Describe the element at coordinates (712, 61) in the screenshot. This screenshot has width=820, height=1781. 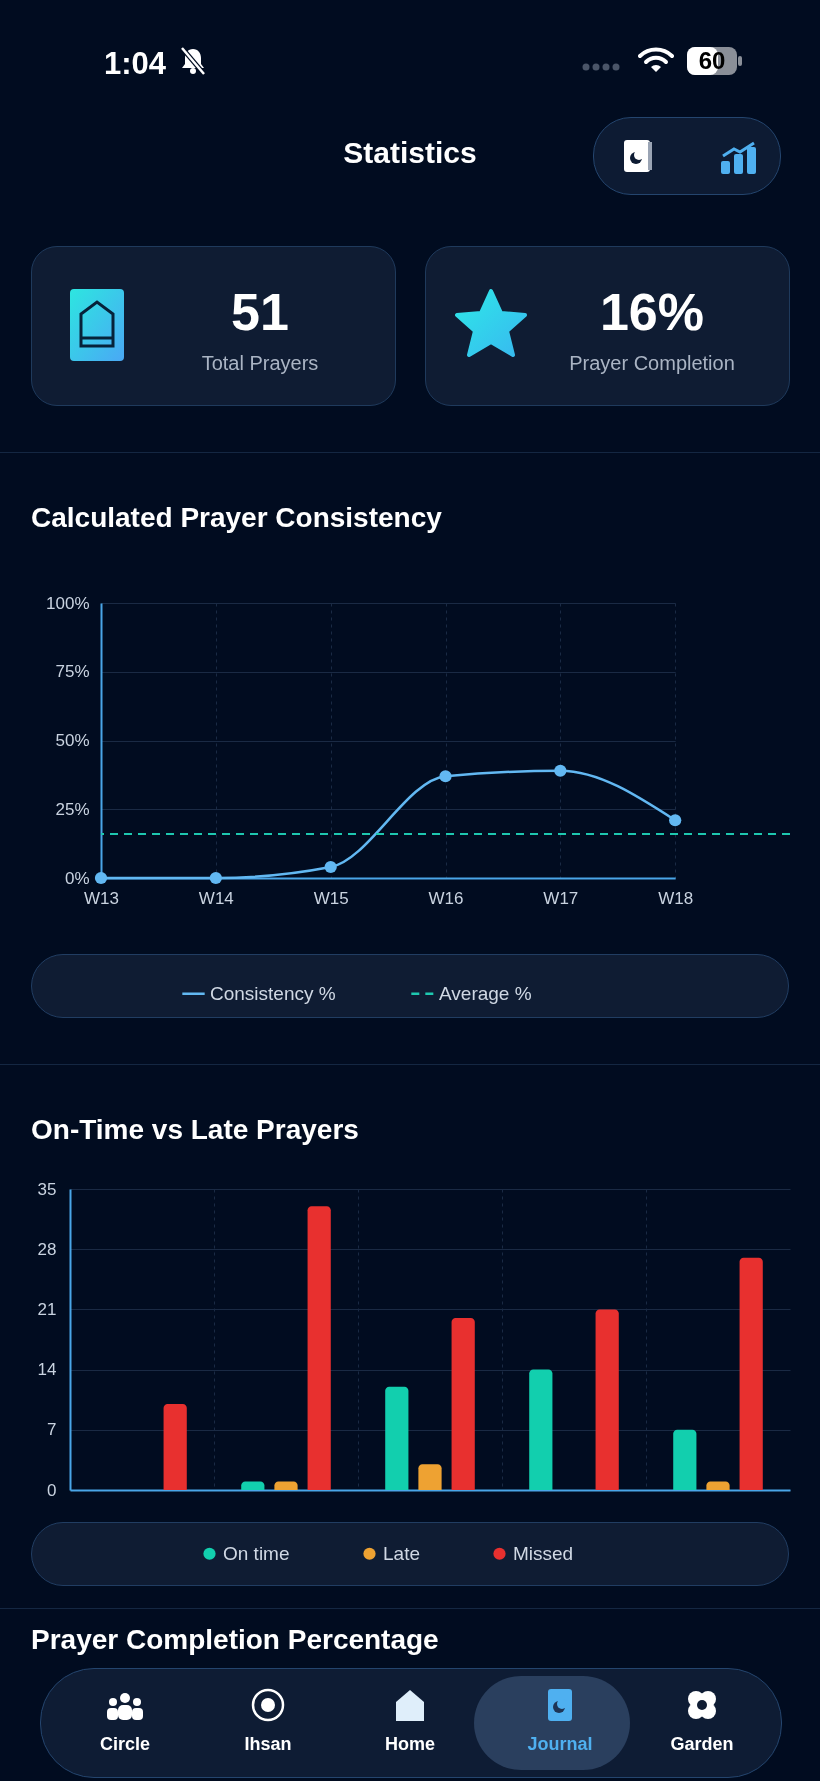
I see `text: 60` at that location.